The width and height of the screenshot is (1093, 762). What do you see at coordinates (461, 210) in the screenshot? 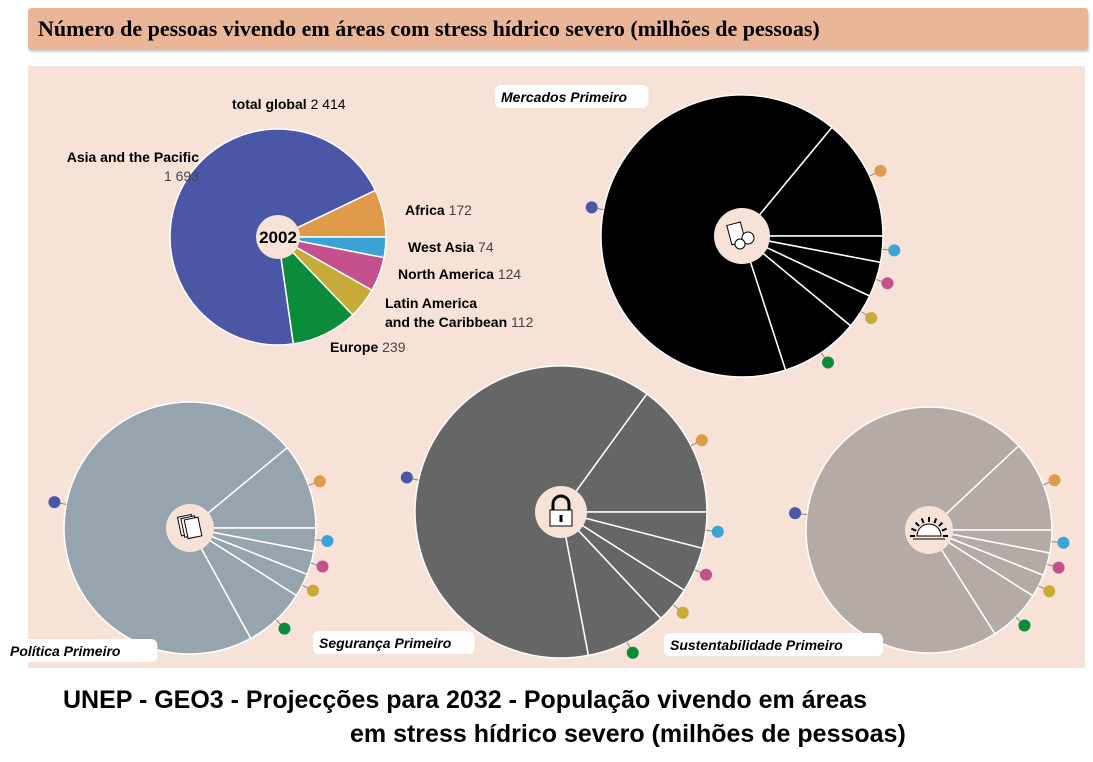
I see `slice-label-value: 172` at bounding box center [461, 210].